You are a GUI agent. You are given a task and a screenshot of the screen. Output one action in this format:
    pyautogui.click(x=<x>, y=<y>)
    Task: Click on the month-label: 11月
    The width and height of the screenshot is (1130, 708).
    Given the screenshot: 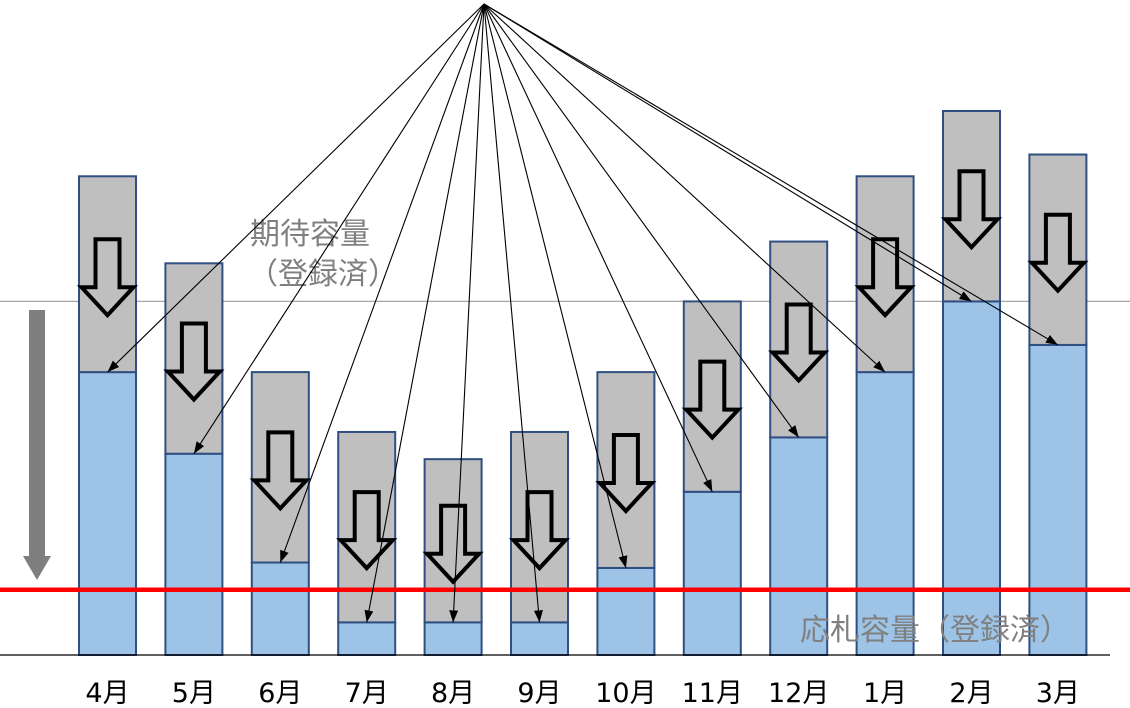 What is the action you would take?
    pyautogui.click(x=712, y=693)
    